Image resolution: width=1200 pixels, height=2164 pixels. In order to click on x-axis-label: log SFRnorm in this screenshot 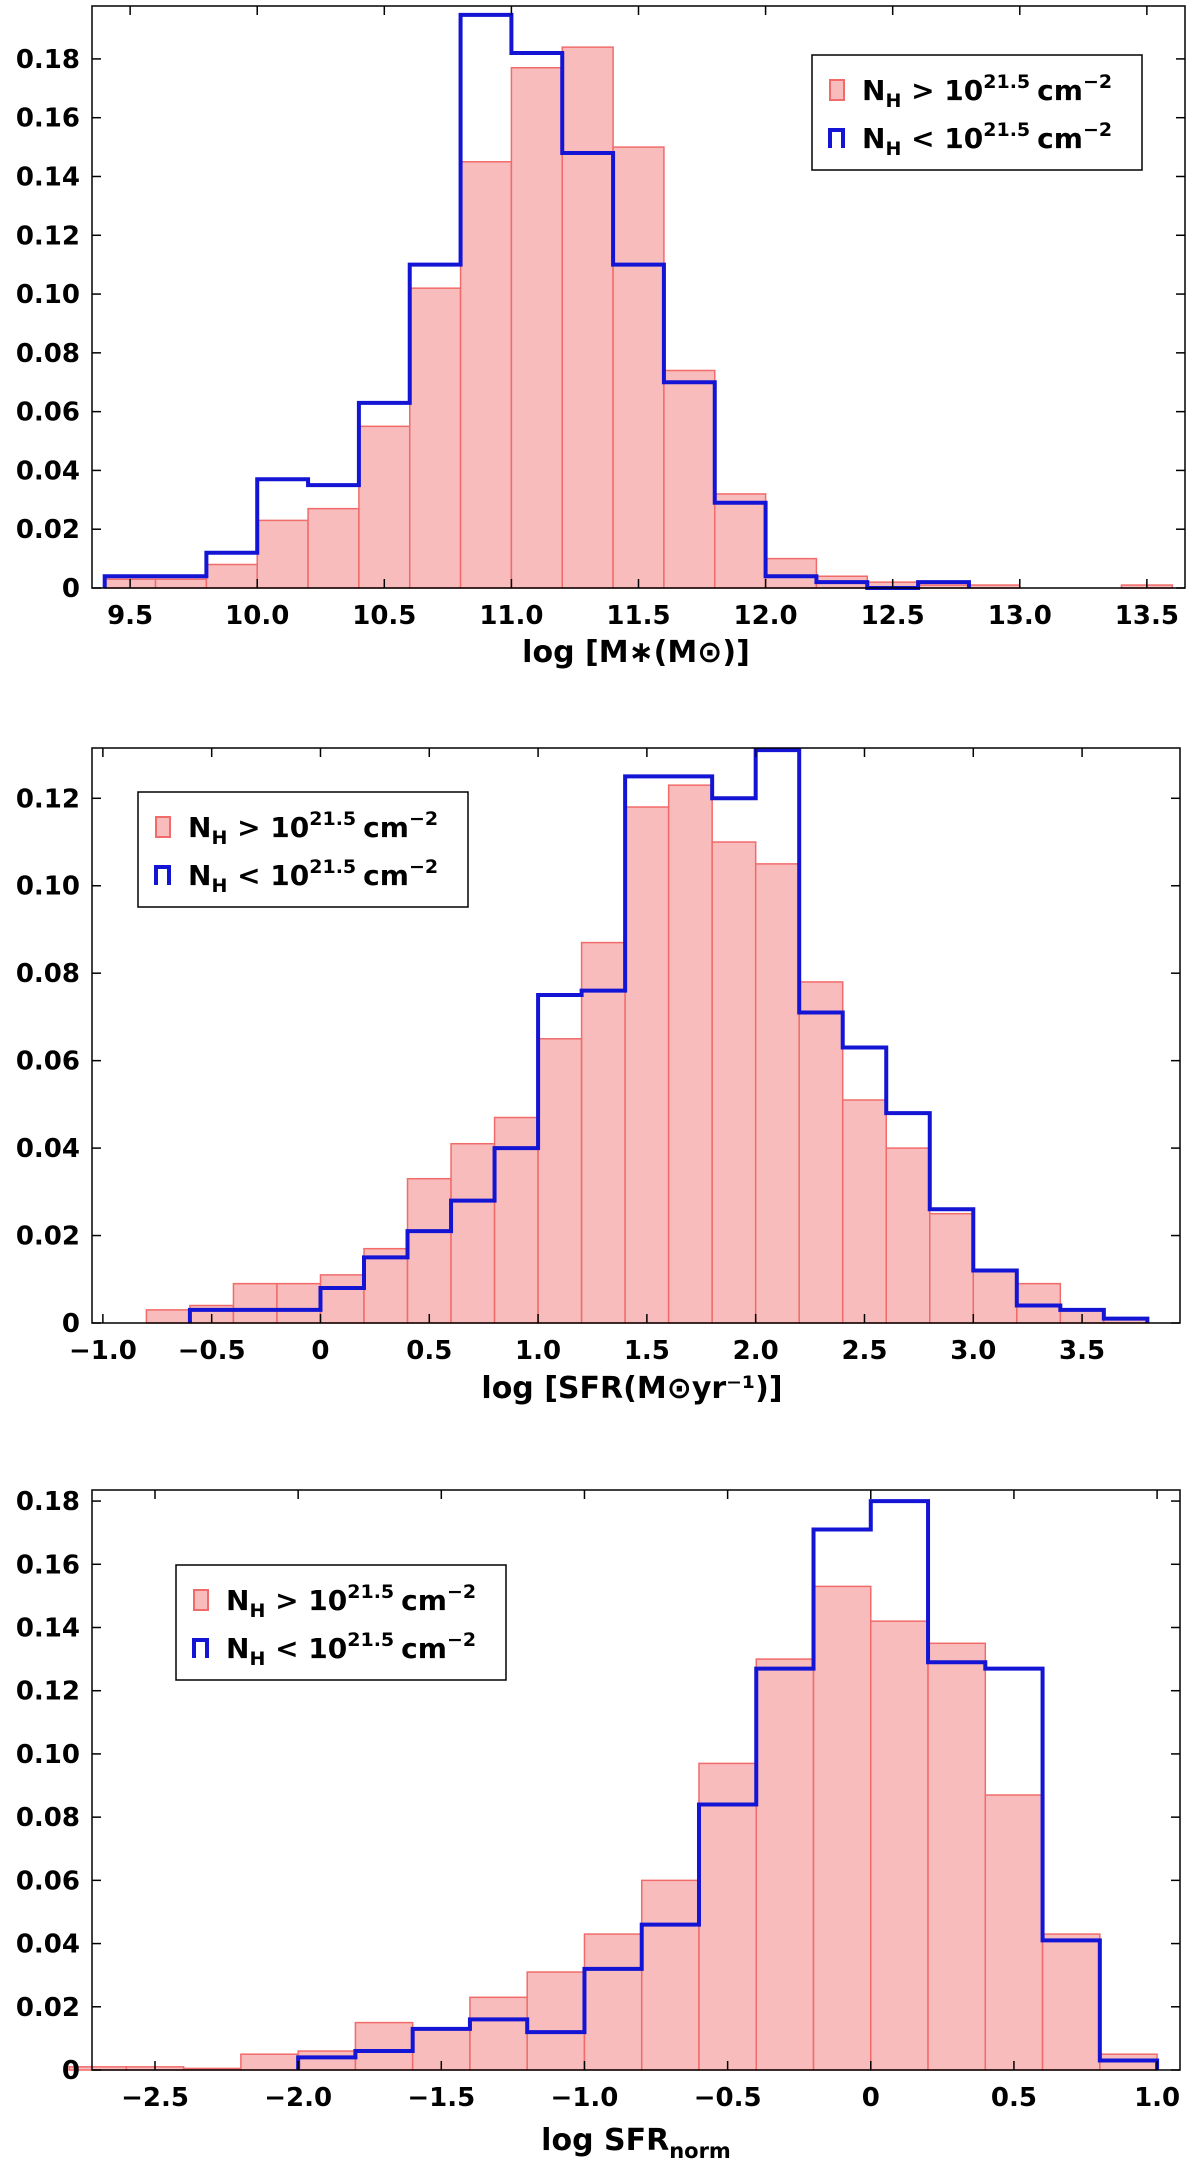, I will do `click(636, 2143)`.